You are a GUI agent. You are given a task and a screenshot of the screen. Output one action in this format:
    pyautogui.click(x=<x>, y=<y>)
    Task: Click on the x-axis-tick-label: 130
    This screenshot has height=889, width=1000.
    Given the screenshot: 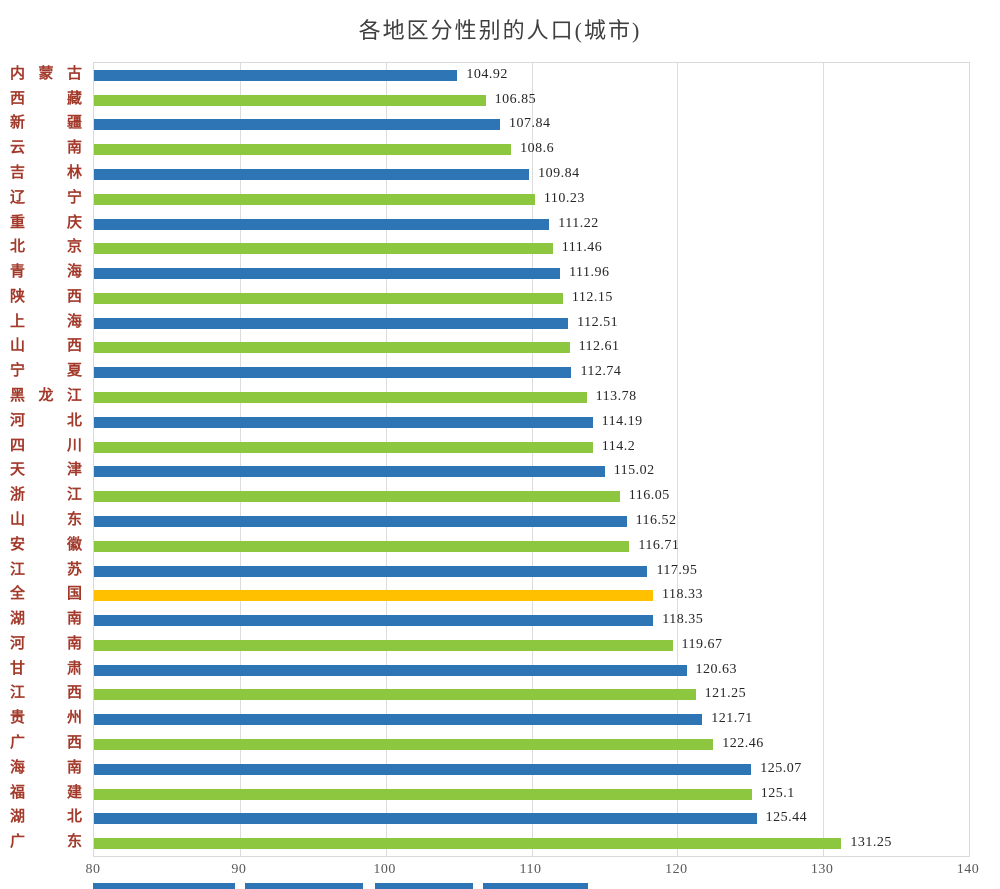 What is the action you would take?
    pyautogui.click(x=822, y=869)
    